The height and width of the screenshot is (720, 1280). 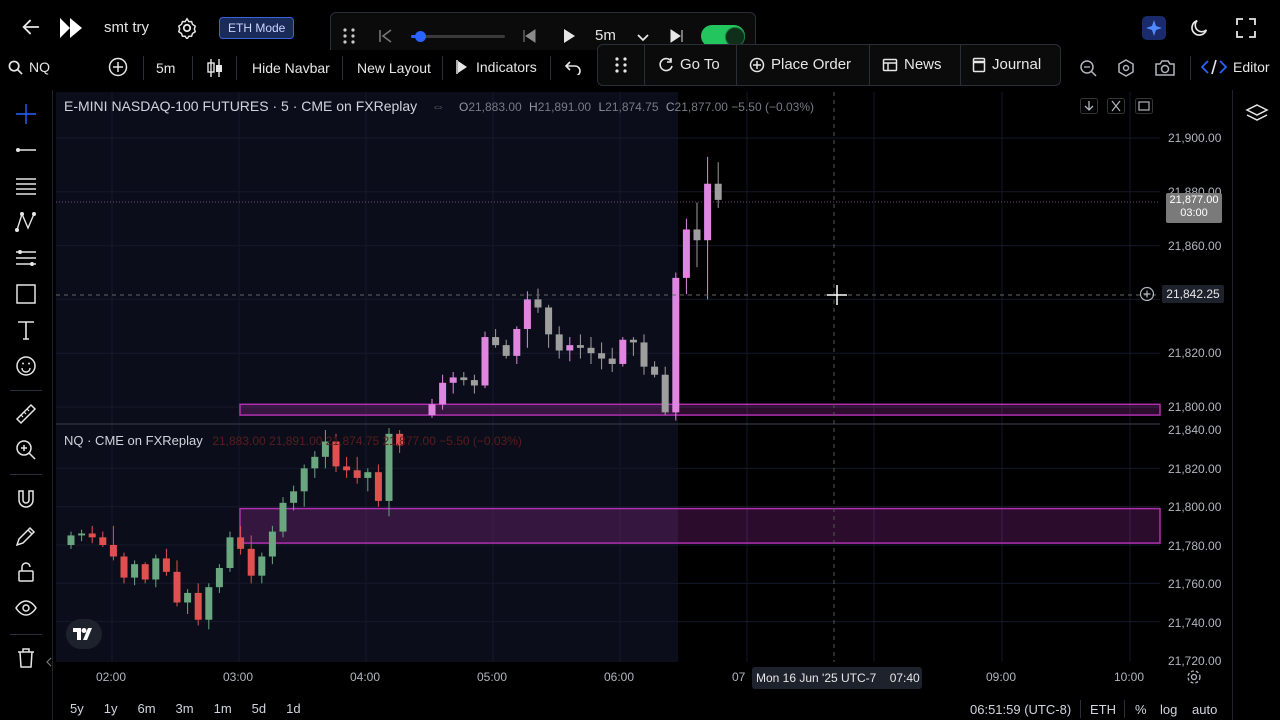 I want to click on go-to-arrow-icon, so click(x=666, y=64).